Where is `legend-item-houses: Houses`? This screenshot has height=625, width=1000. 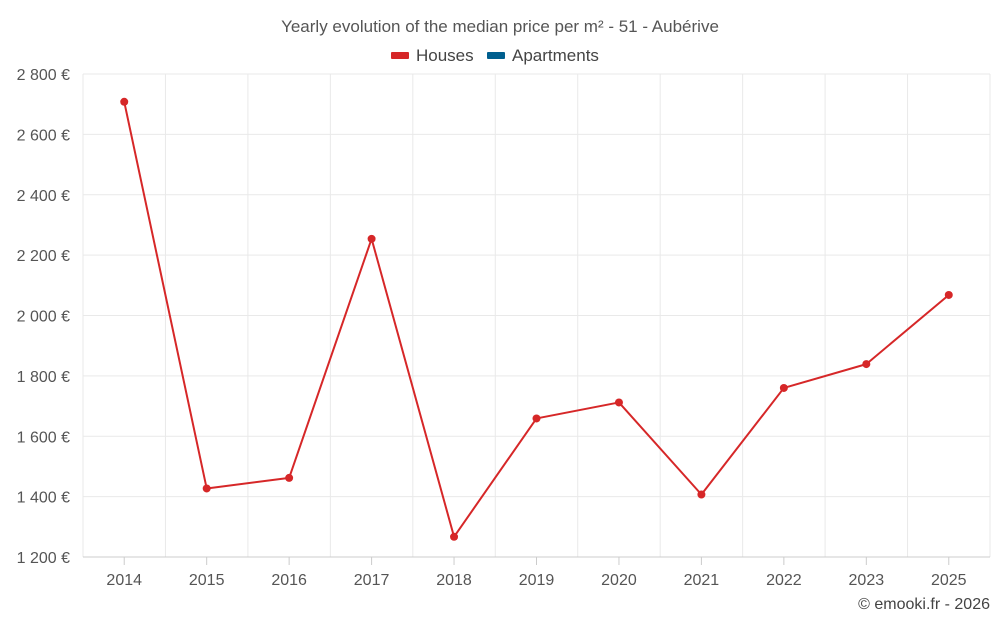
legend-item-houses: Houses is located at coordinates (432, 55).